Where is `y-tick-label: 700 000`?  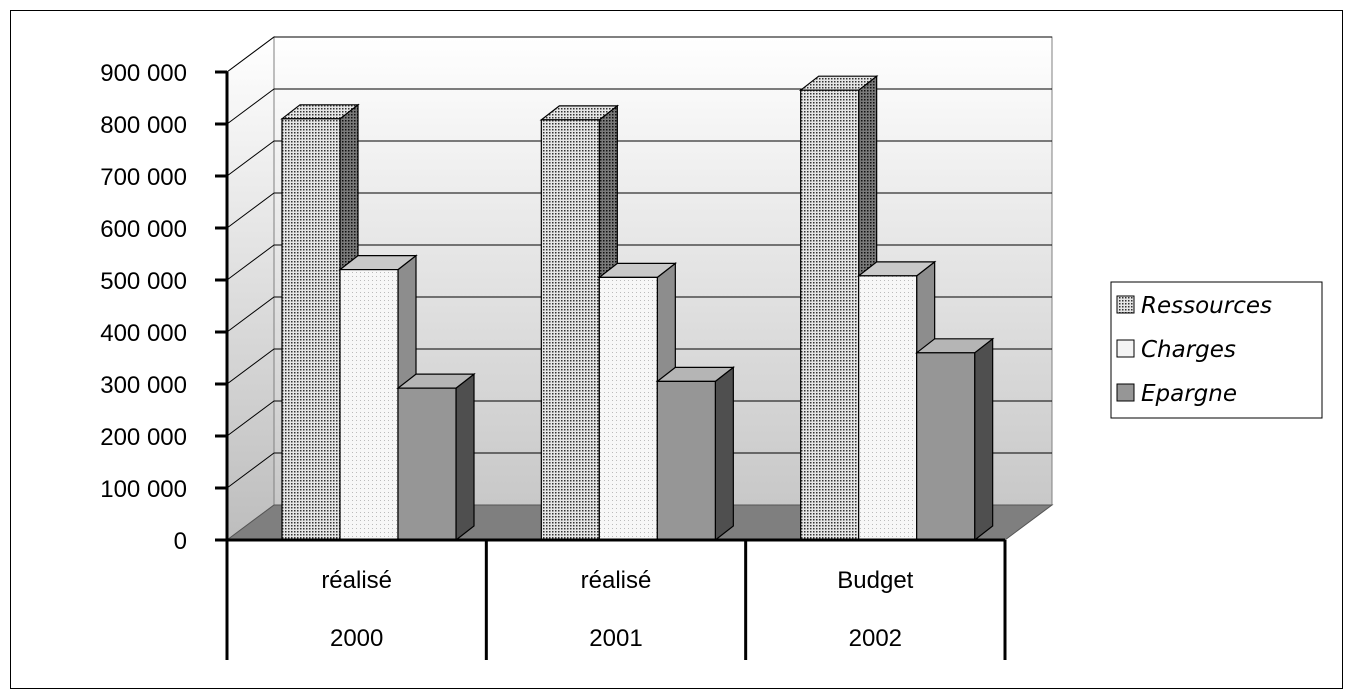
y-tick-label: 700 000 is located at coordinates (143, 177).